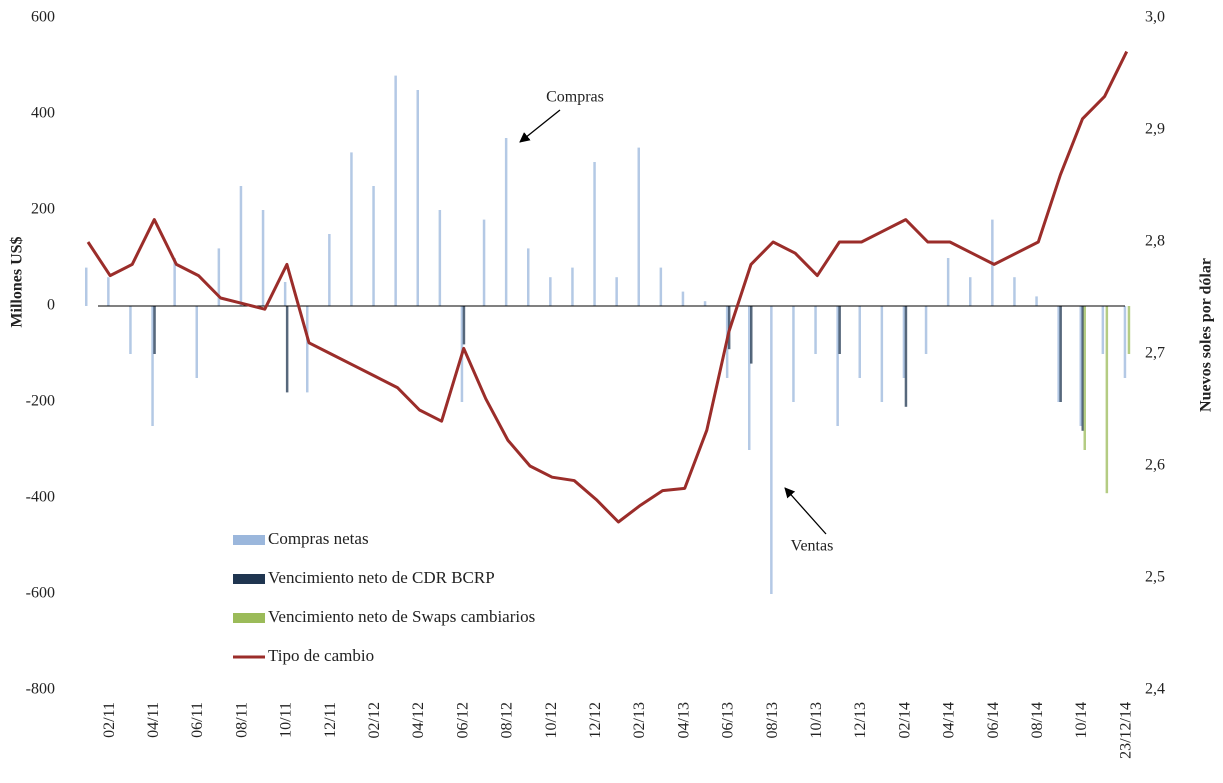 The width and height of the screenshot is (1223, 783). Describe the element at coordinates (197, 720) in the screenshot. I see `x-tick-label: 06/11` at that location.